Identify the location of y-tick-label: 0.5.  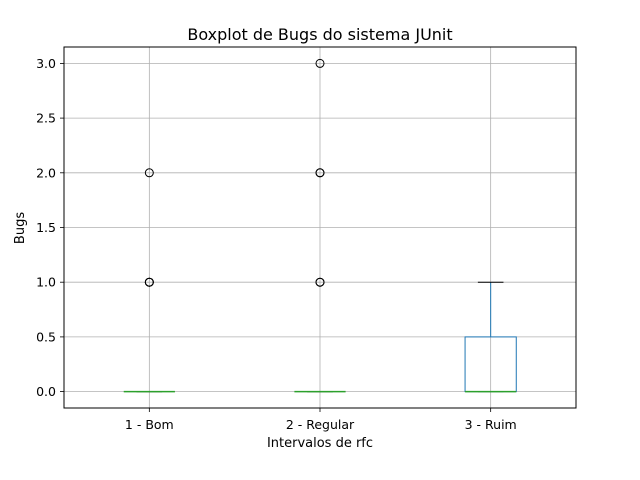
(46, 336).